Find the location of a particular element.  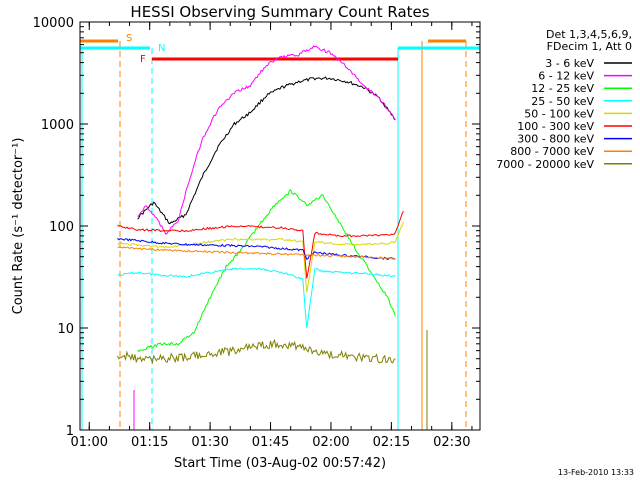

y-tick-label-4: 10000 is located at coordinates (53, 23).